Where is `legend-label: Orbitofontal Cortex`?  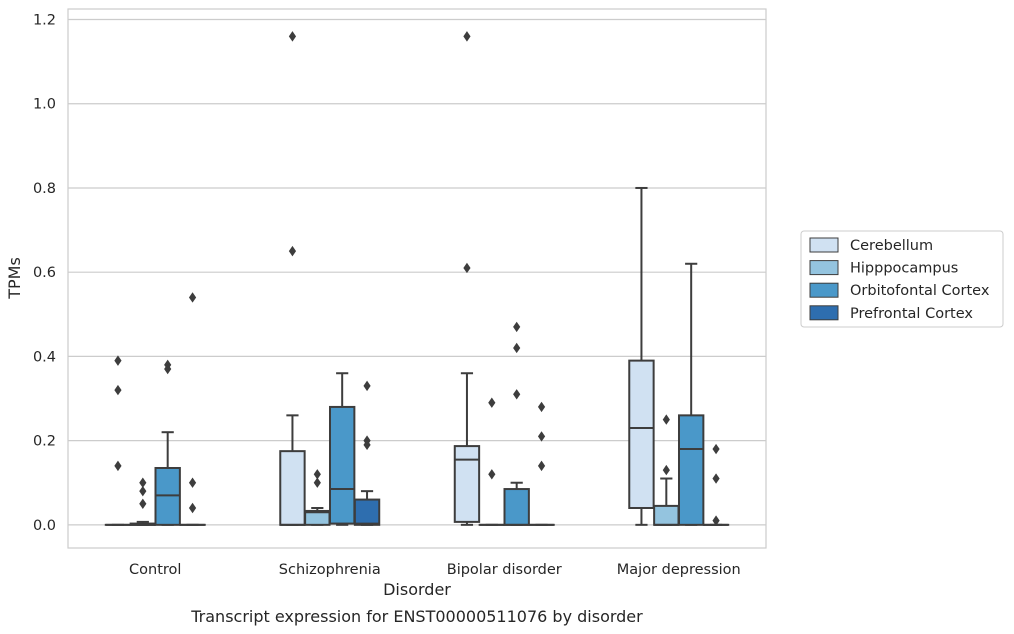
legend-label: Orbitofontal Cortex is located at coordinates (920, 291).